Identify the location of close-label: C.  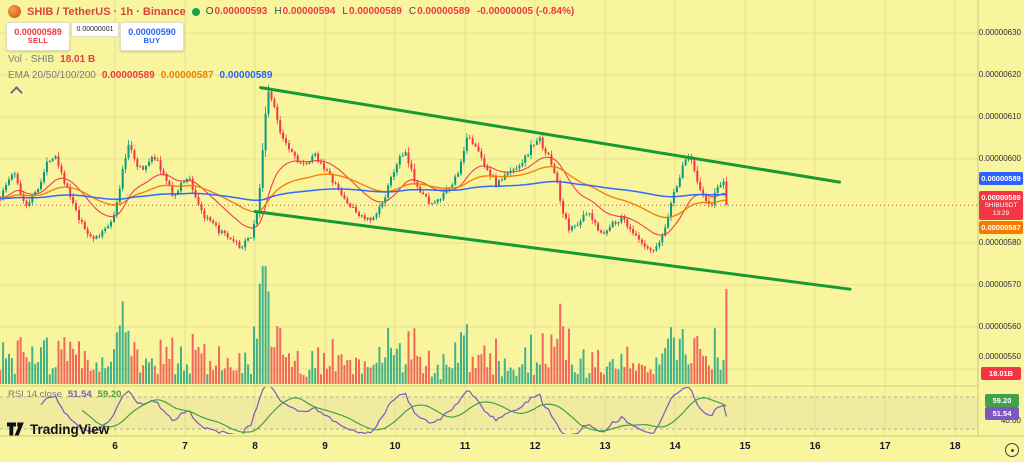
(412, 11).